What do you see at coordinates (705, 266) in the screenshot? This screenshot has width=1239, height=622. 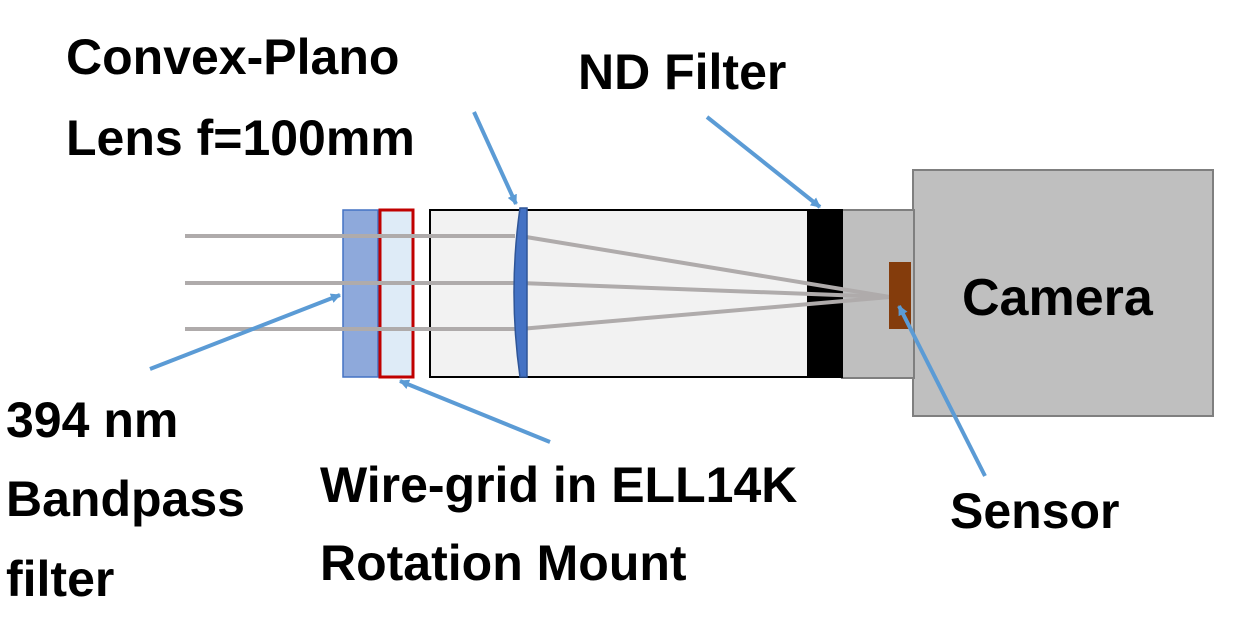 I see `ray-upper-converging` at bounding box center [705, 266].